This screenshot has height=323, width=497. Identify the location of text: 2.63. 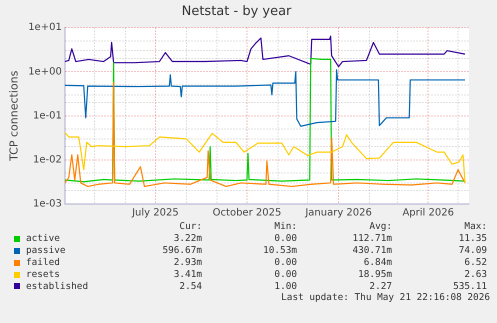
(475, 274).